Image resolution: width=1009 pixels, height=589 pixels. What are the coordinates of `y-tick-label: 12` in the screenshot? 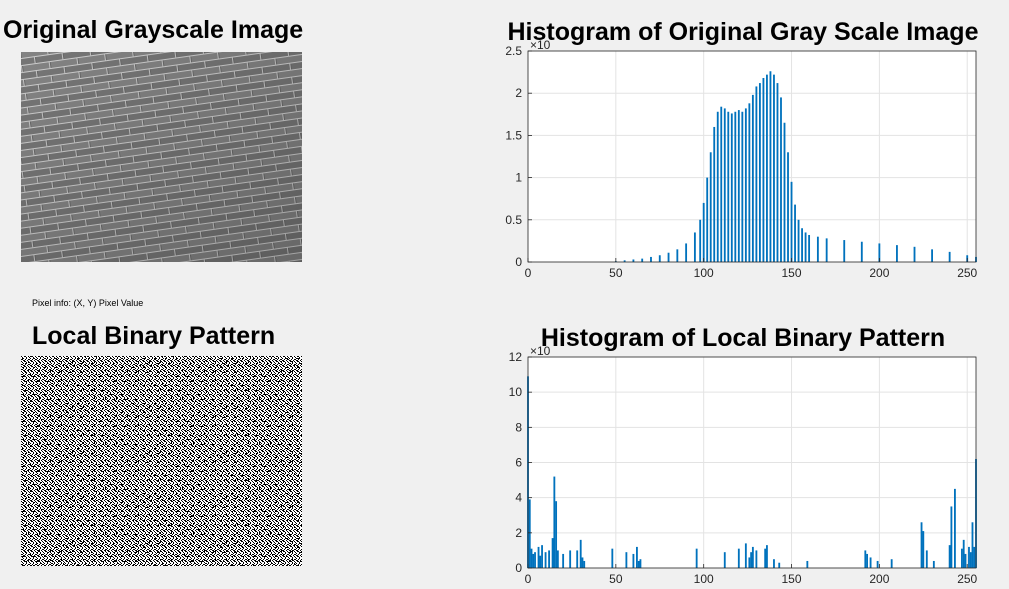 It's located at (516, 357).